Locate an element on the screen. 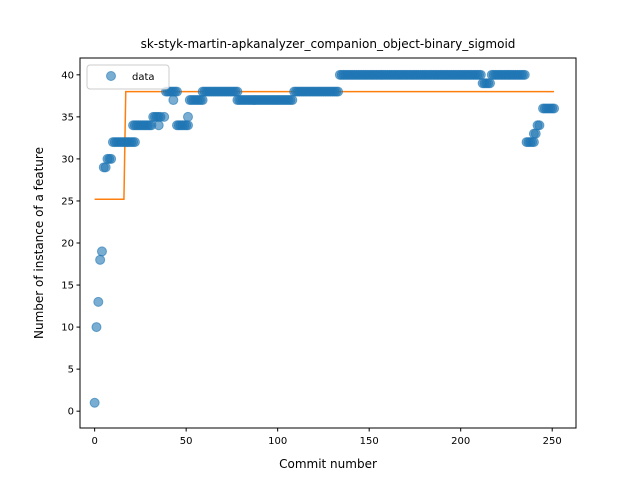 The height and width of the screenshot is (480, 640). y-tick-label: 15 is located at coordinates (67, 286).